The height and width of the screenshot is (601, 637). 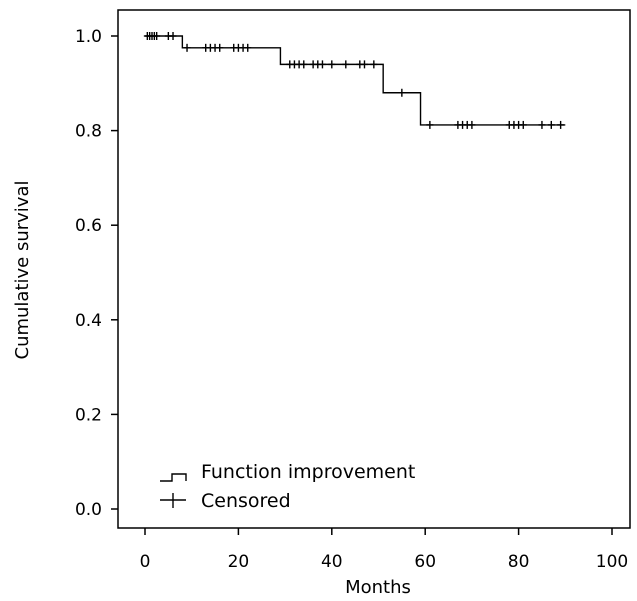 What do you see at coordinates (612, 562) in the screenshot?
I see `x-tick-label: 100` at bounding box center [612, 562].